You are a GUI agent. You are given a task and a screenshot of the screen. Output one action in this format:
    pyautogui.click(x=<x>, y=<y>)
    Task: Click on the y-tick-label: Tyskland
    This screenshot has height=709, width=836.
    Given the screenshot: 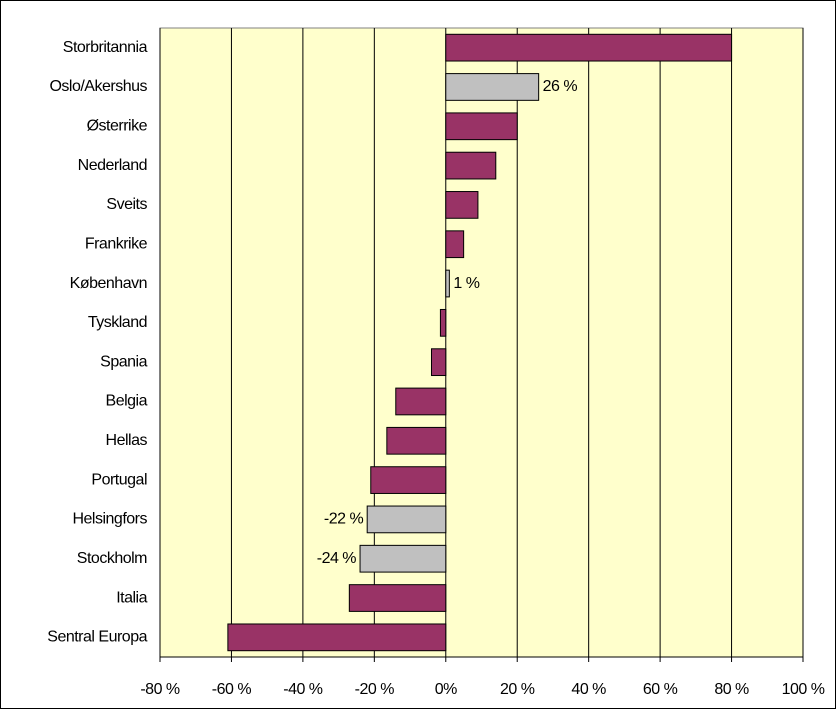 What is the action you would take?
    pyautogui.click(x=117, y=322)
    